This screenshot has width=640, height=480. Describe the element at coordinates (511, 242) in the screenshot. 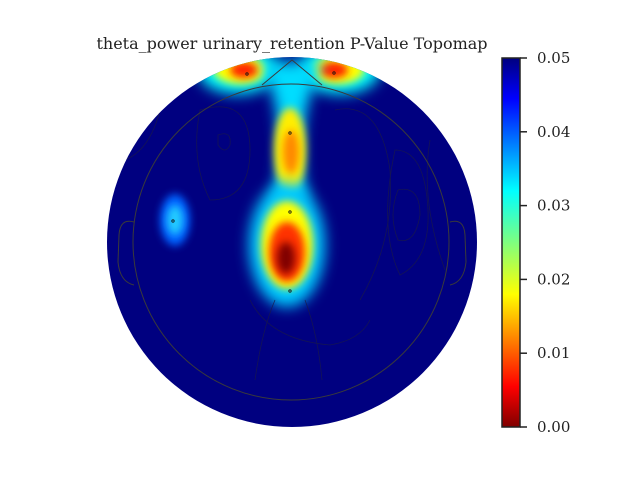

I see `colorbar-gradient` at that location.